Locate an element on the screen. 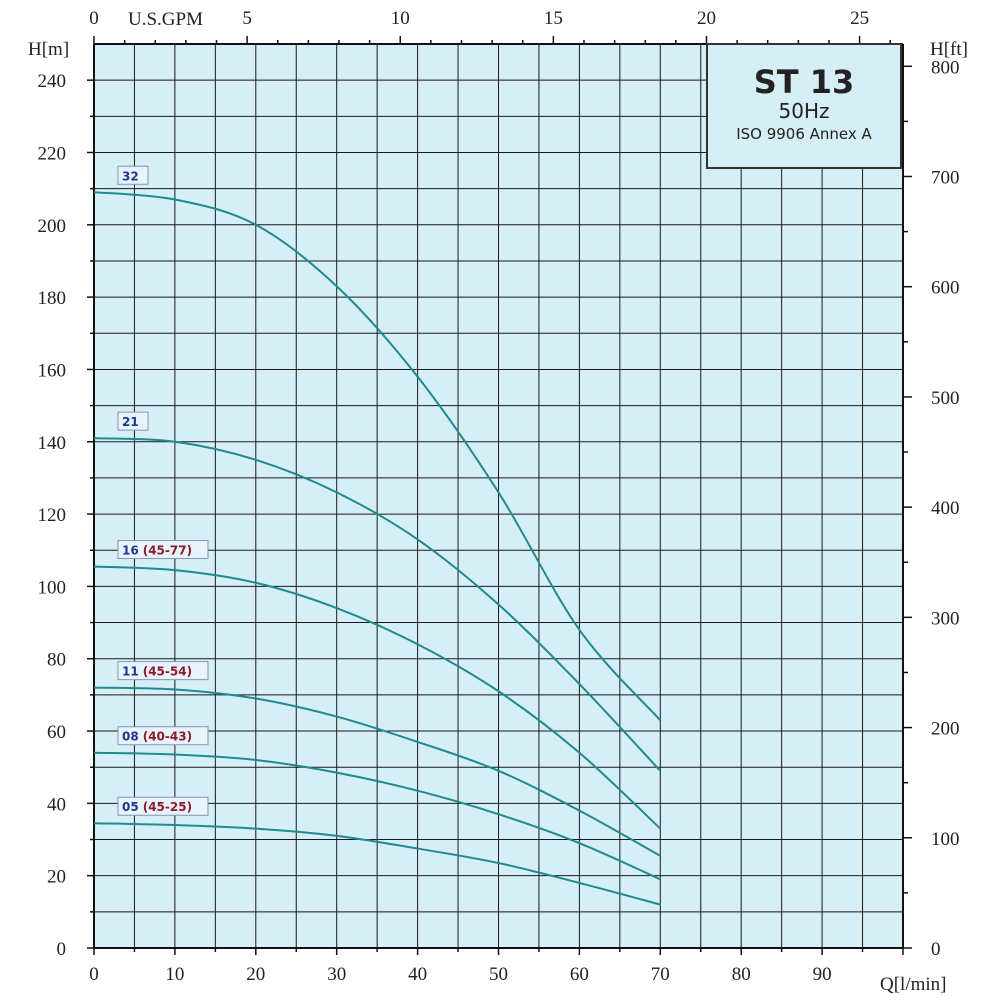 This screenshot has width=1000, height=1000. curve-label: 32 is located at coordinates (130, 176).